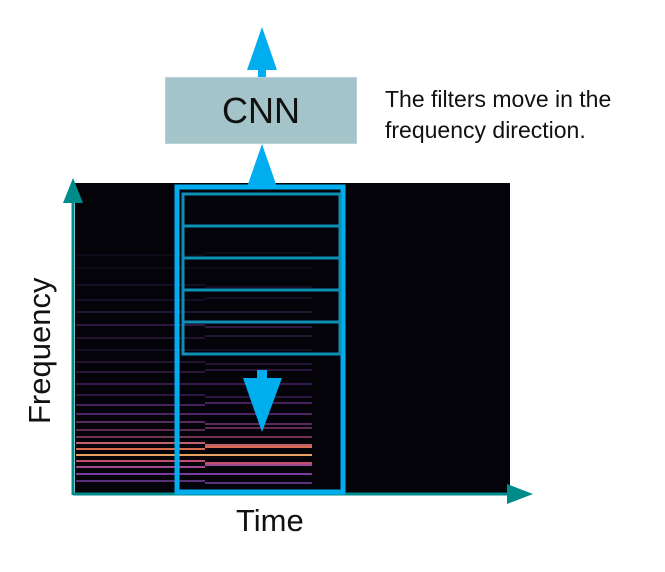 The image size is (665, 572). What do you see at coordinates (485, 130) in the screenshot?
I see `caption-line-2: frequency direction.` at bounding box center [485, 130].